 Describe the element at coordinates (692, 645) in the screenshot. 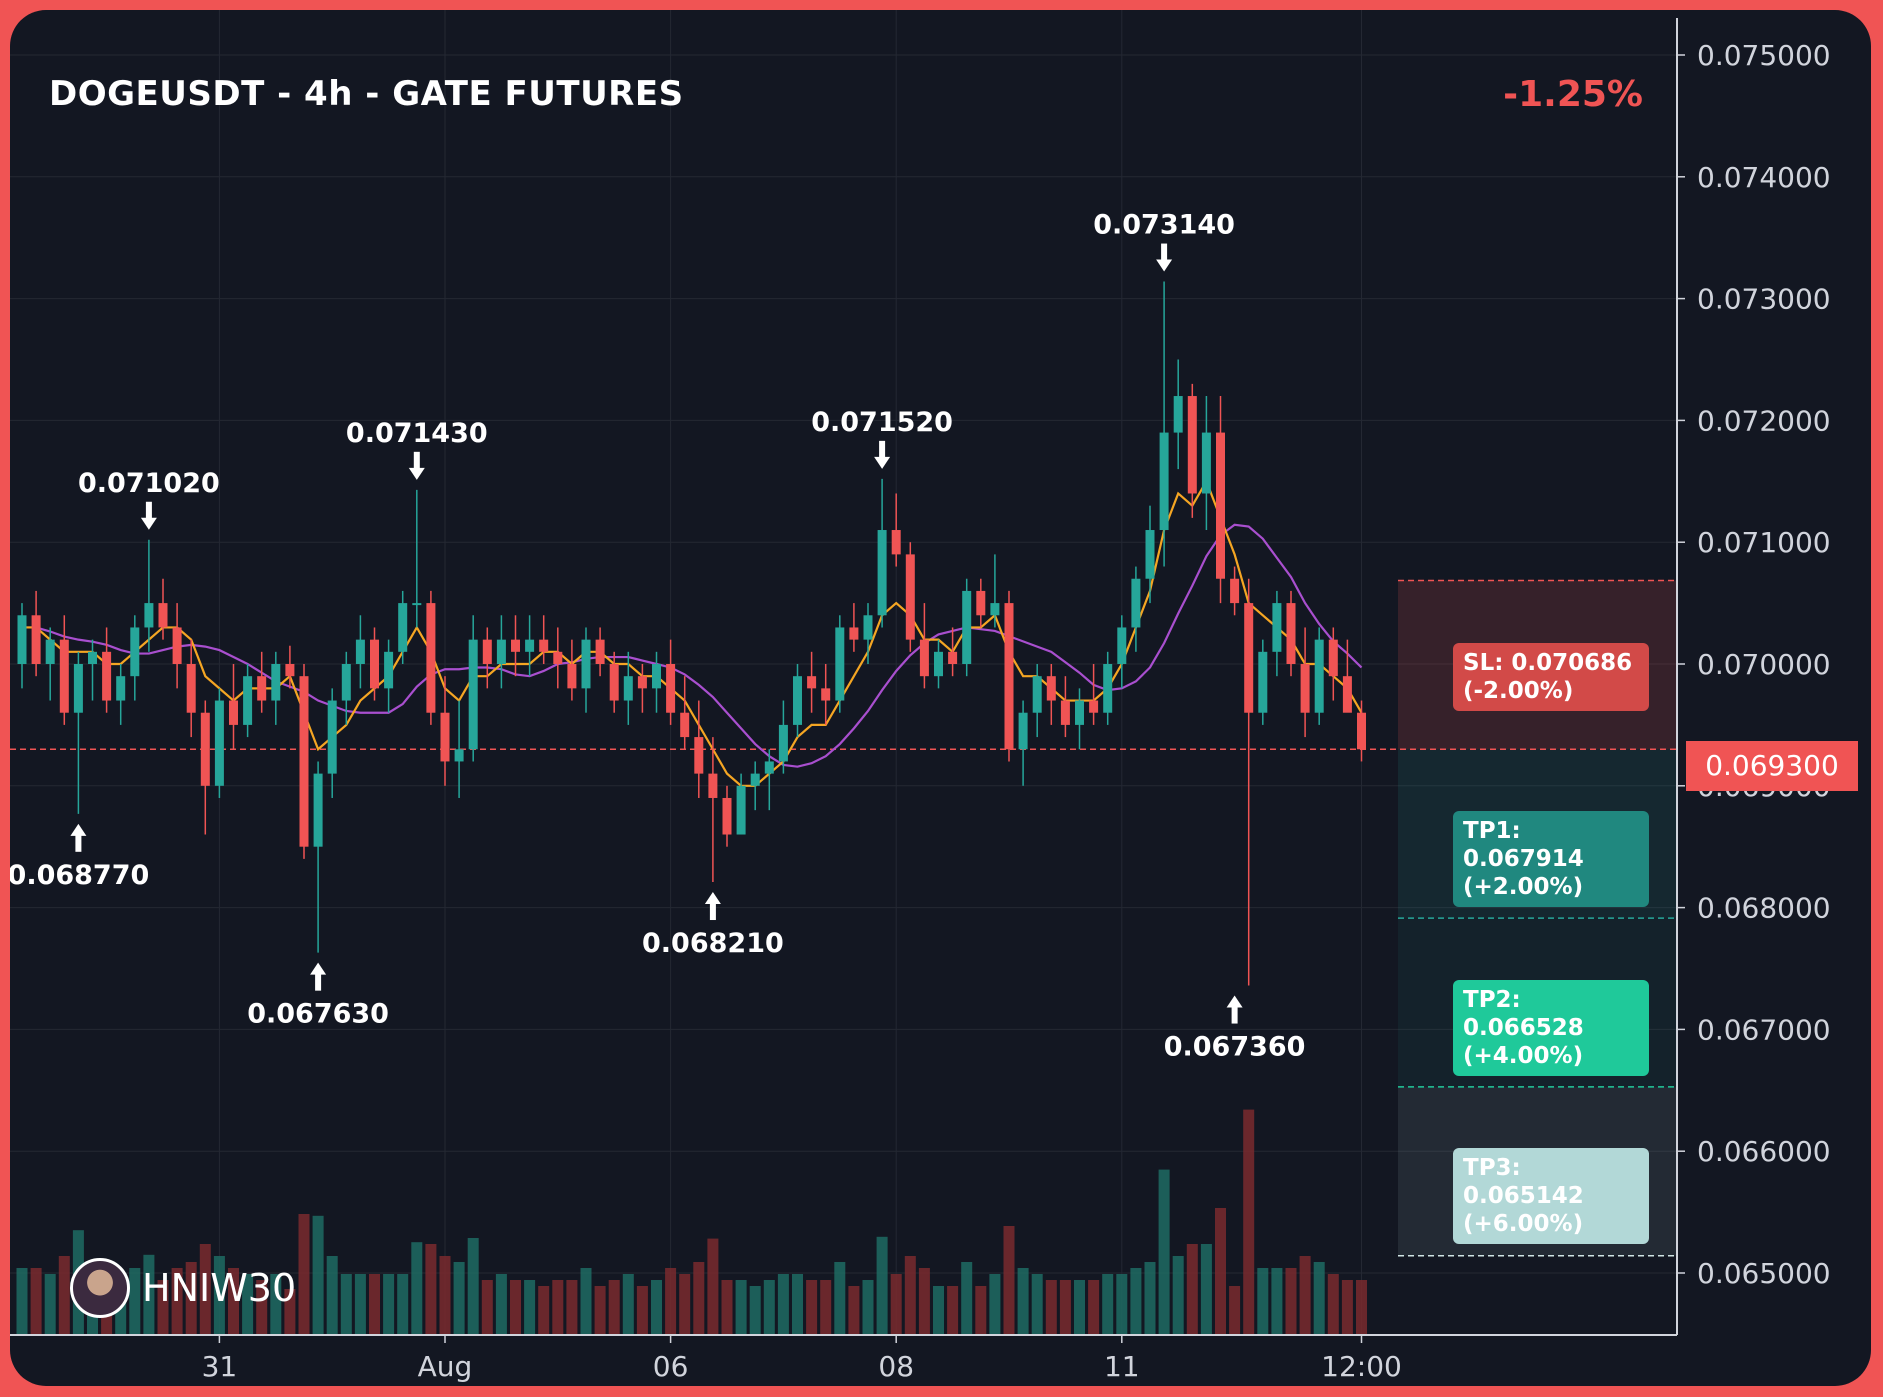

I see `slow-moving-average-line` at that location.